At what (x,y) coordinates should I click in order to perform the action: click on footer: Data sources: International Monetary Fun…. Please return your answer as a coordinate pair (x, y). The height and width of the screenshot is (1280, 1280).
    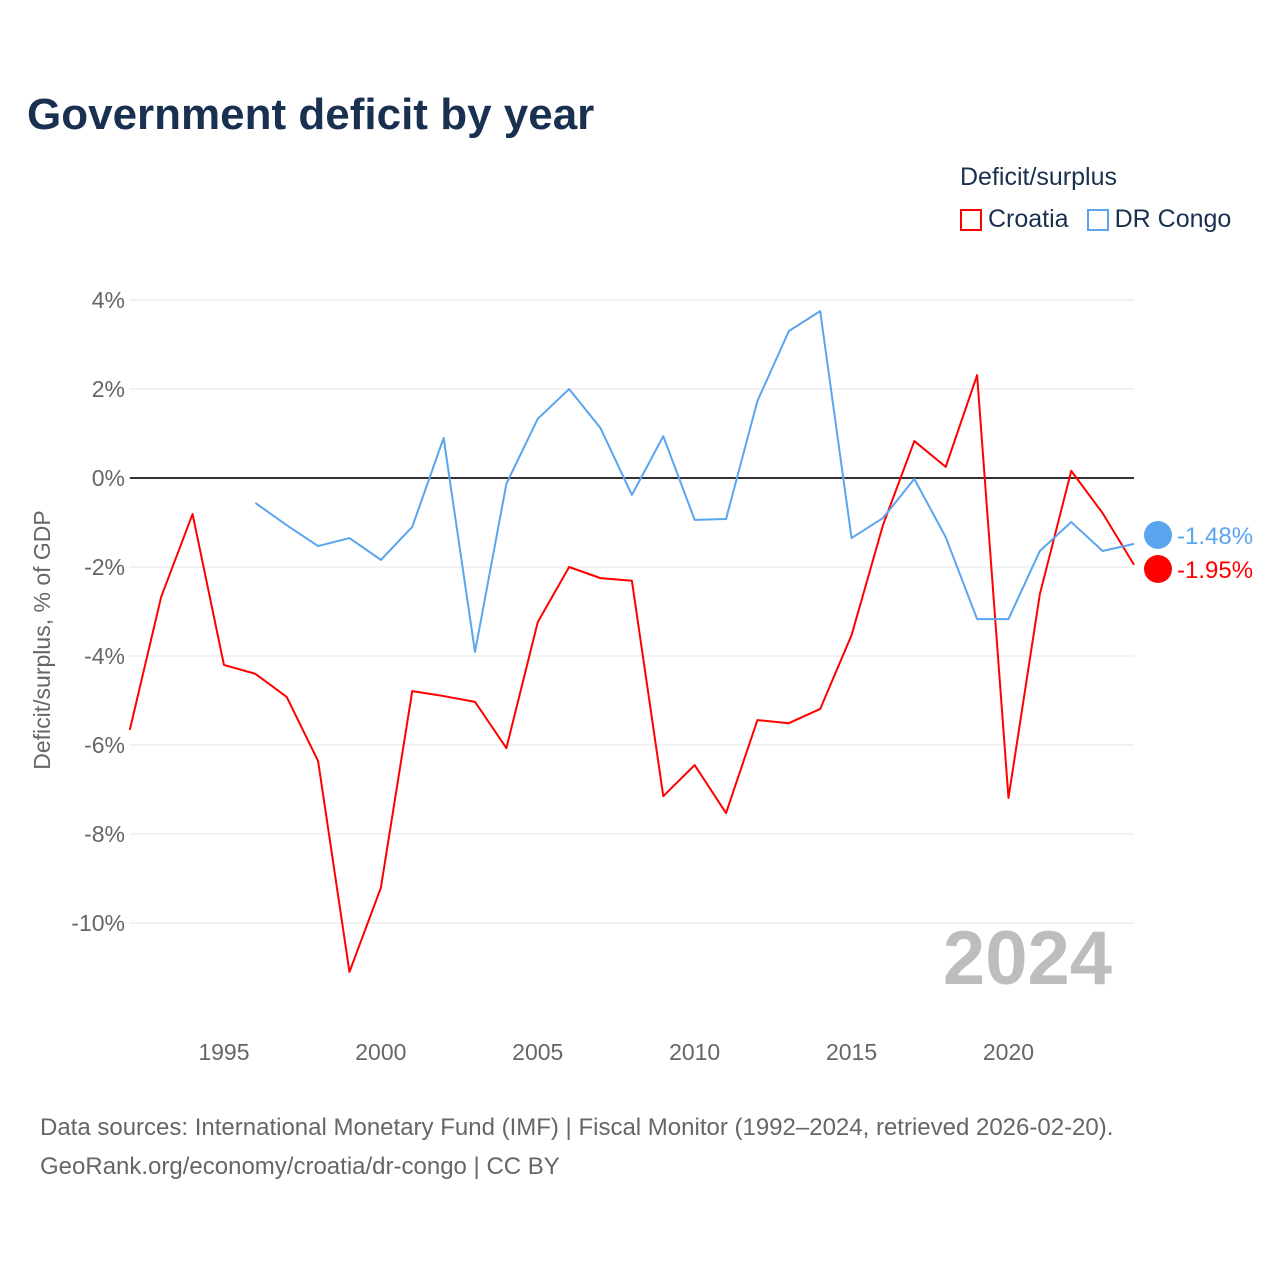
    Looking at the image, I should click on (576, 1147).